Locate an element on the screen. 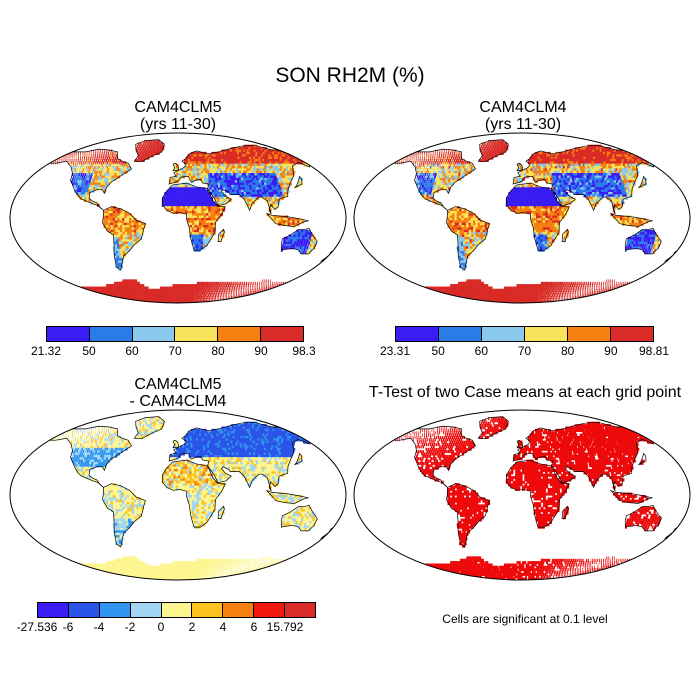  colorbar-tick-label: -2 is located at coordinates (130, 627).